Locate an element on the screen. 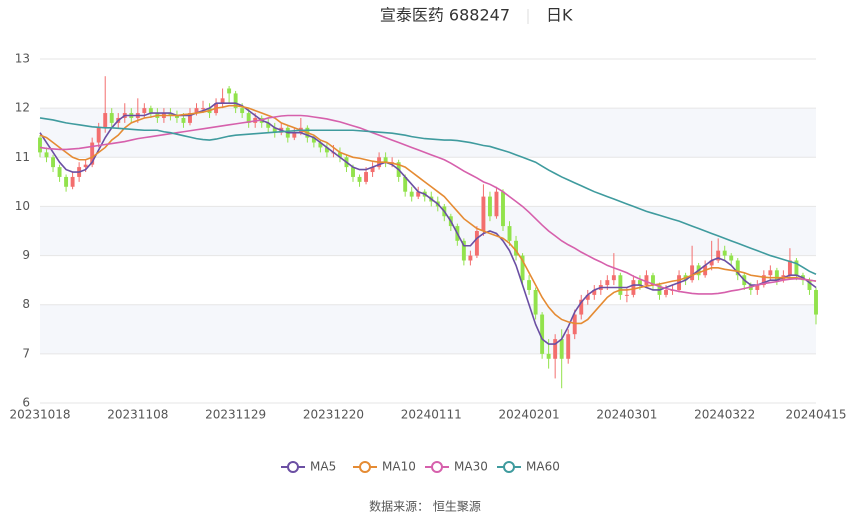 This screenshot has height=517, width=850. chart-period: 日K is located at coordinates (559, 15).